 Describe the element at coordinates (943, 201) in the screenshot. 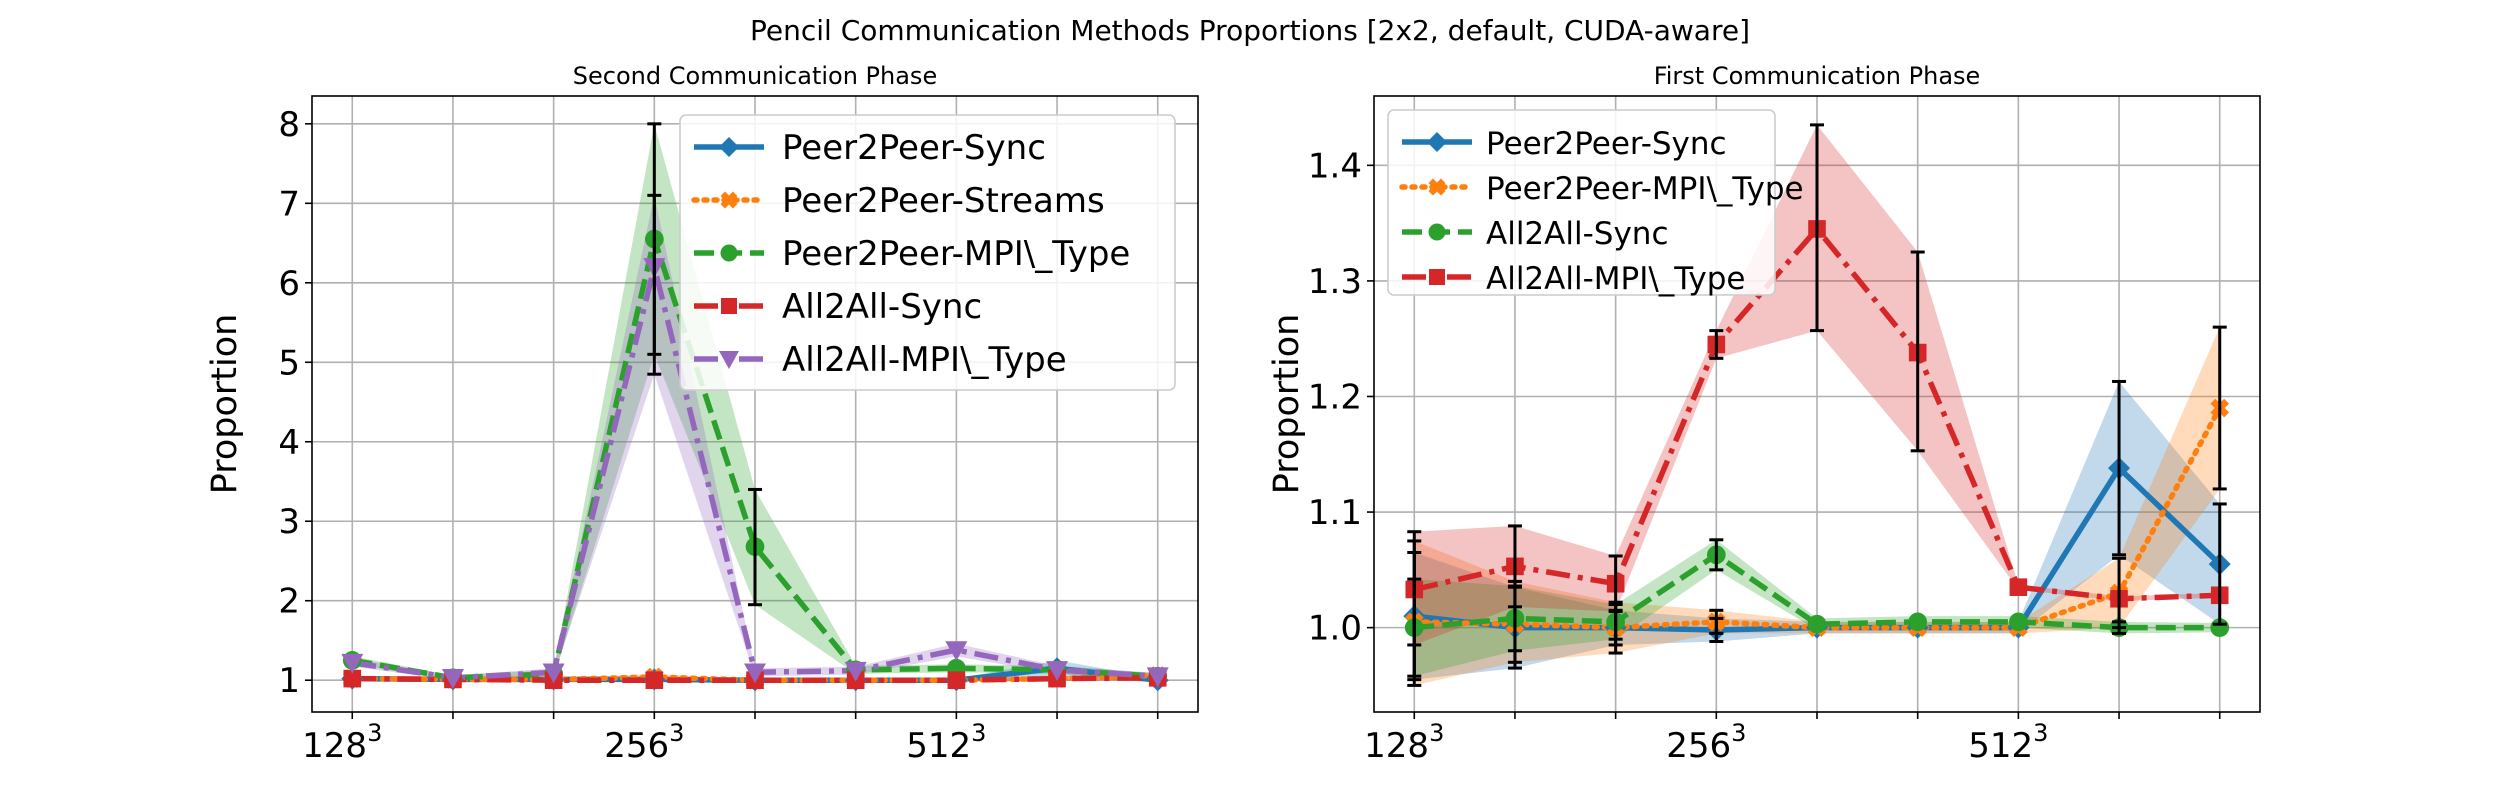

I see `legend-label-peer2peer-streams: Peer2Peer-Streams` at that location.